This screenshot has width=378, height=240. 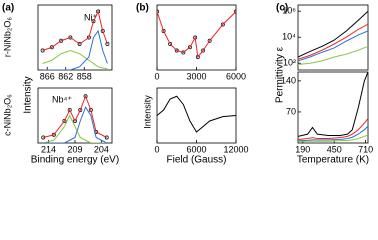 What do you see at coordinates (235, 149) in the screenshot?
I see `x-tick-label: 12000` at bounding box center [235, 149].